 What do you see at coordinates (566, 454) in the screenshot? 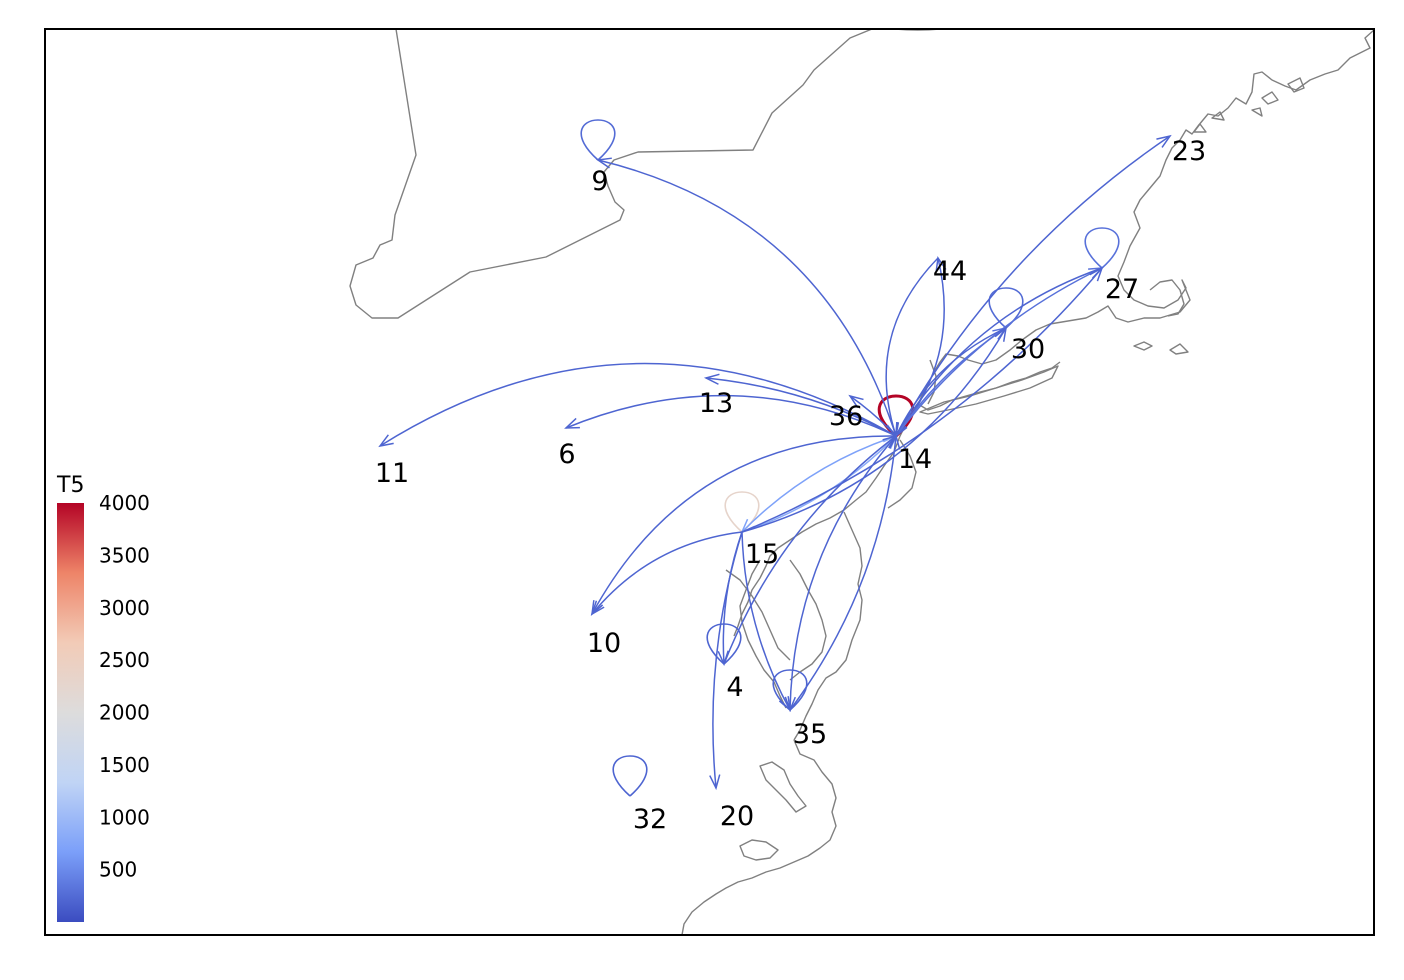
I see `node-label-6: 6` at bounding box center [566, 454].